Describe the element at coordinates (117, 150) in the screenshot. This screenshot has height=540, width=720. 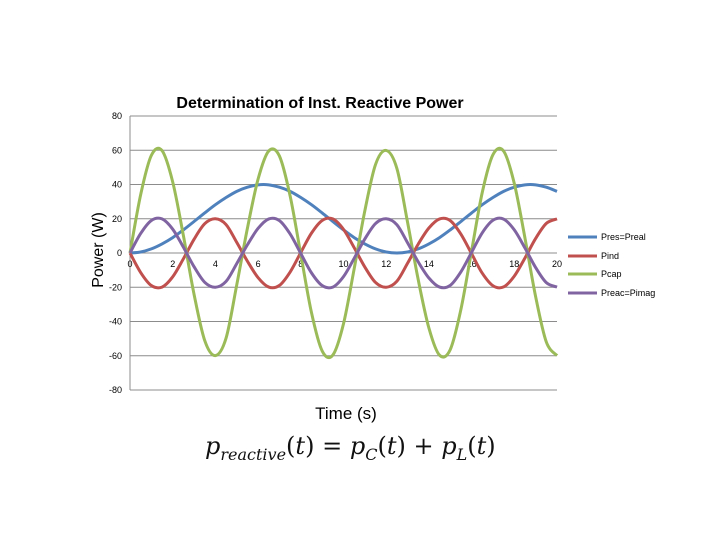
I see `y-tick-label: 60` at that location.